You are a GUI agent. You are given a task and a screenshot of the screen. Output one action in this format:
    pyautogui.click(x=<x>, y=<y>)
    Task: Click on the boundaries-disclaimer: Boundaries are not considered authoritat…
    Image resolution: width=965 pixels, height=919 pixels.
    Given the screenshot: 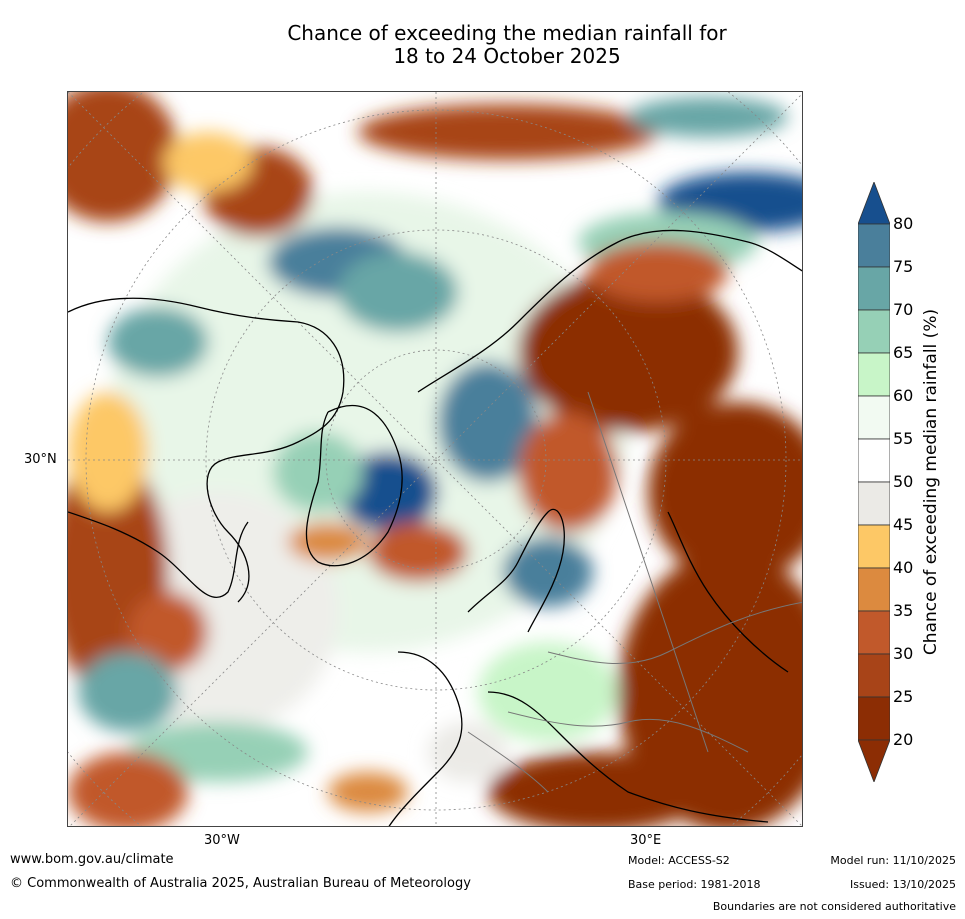 What is the action you would take?
    pyautogui.click(x=834, y=906)
    